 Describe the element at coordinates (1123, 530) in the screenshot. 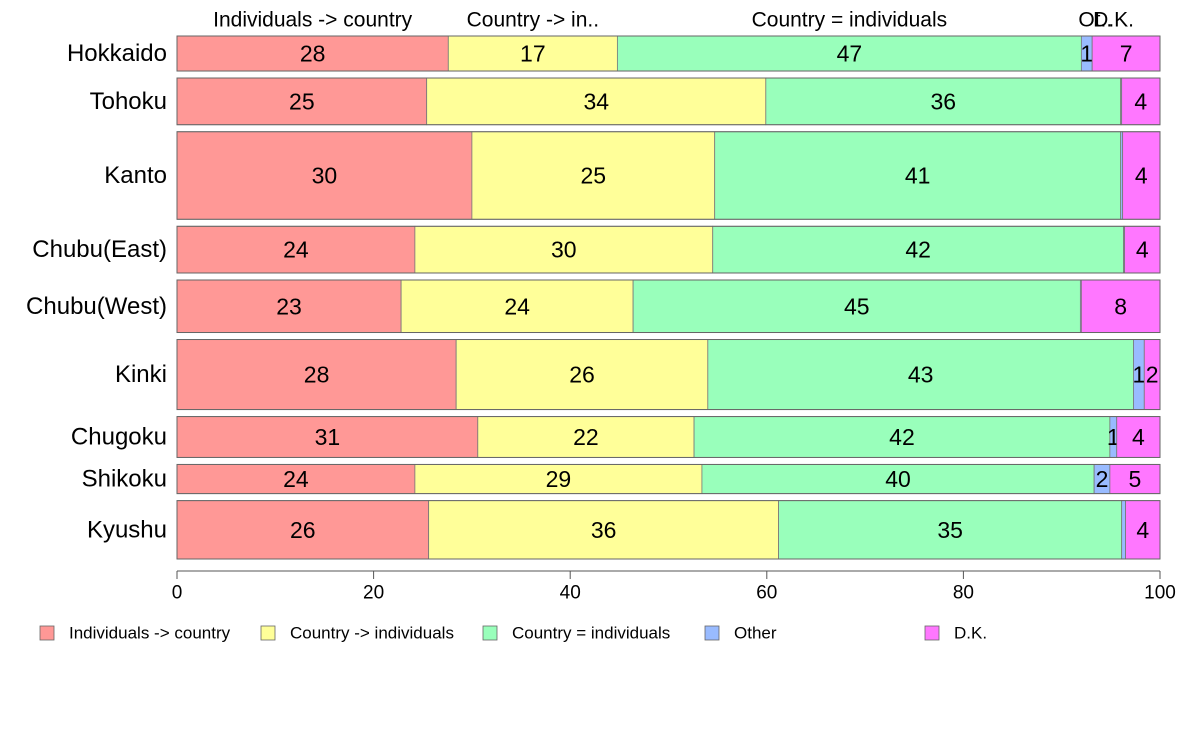

I see `bar-segment-kyushu-other` at that location.